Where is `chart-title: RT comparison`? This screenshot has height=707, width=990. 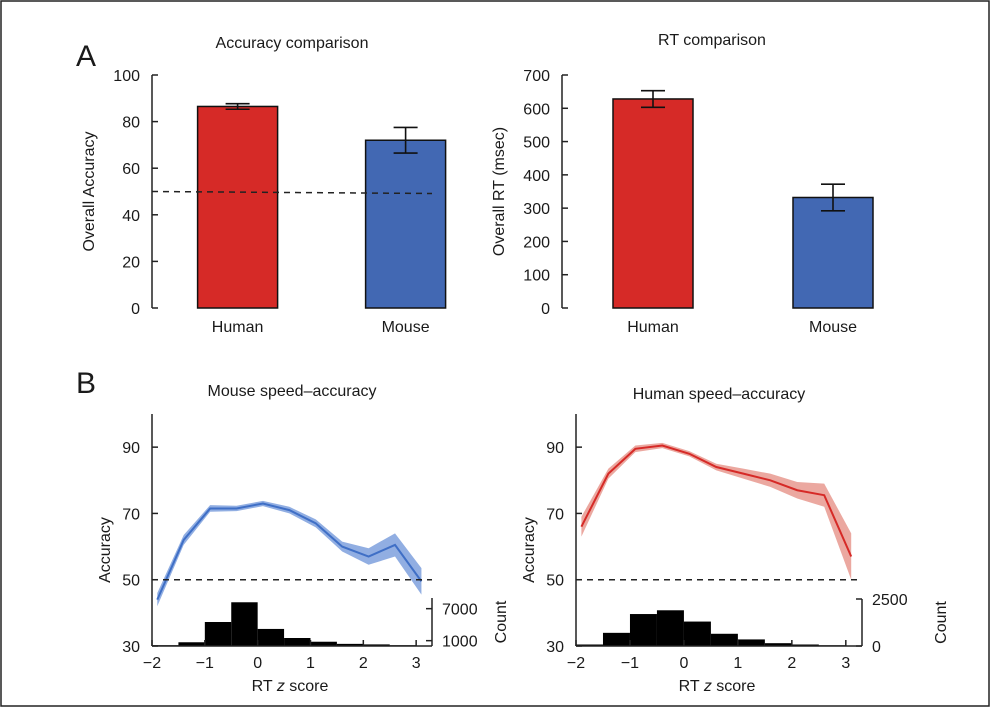
chart-title: RT comparison is located at coordinates (712, 40).